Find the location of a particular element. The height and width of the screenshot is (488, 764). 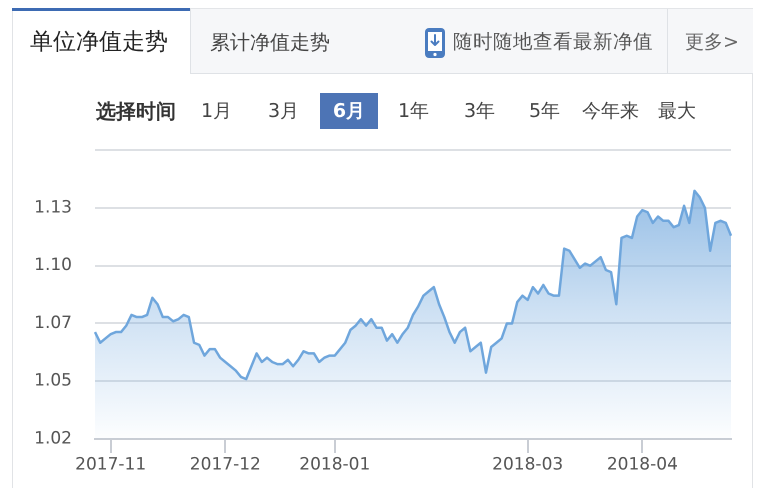

y-tick-label: 1.10 is located at coordinates (53, 265).